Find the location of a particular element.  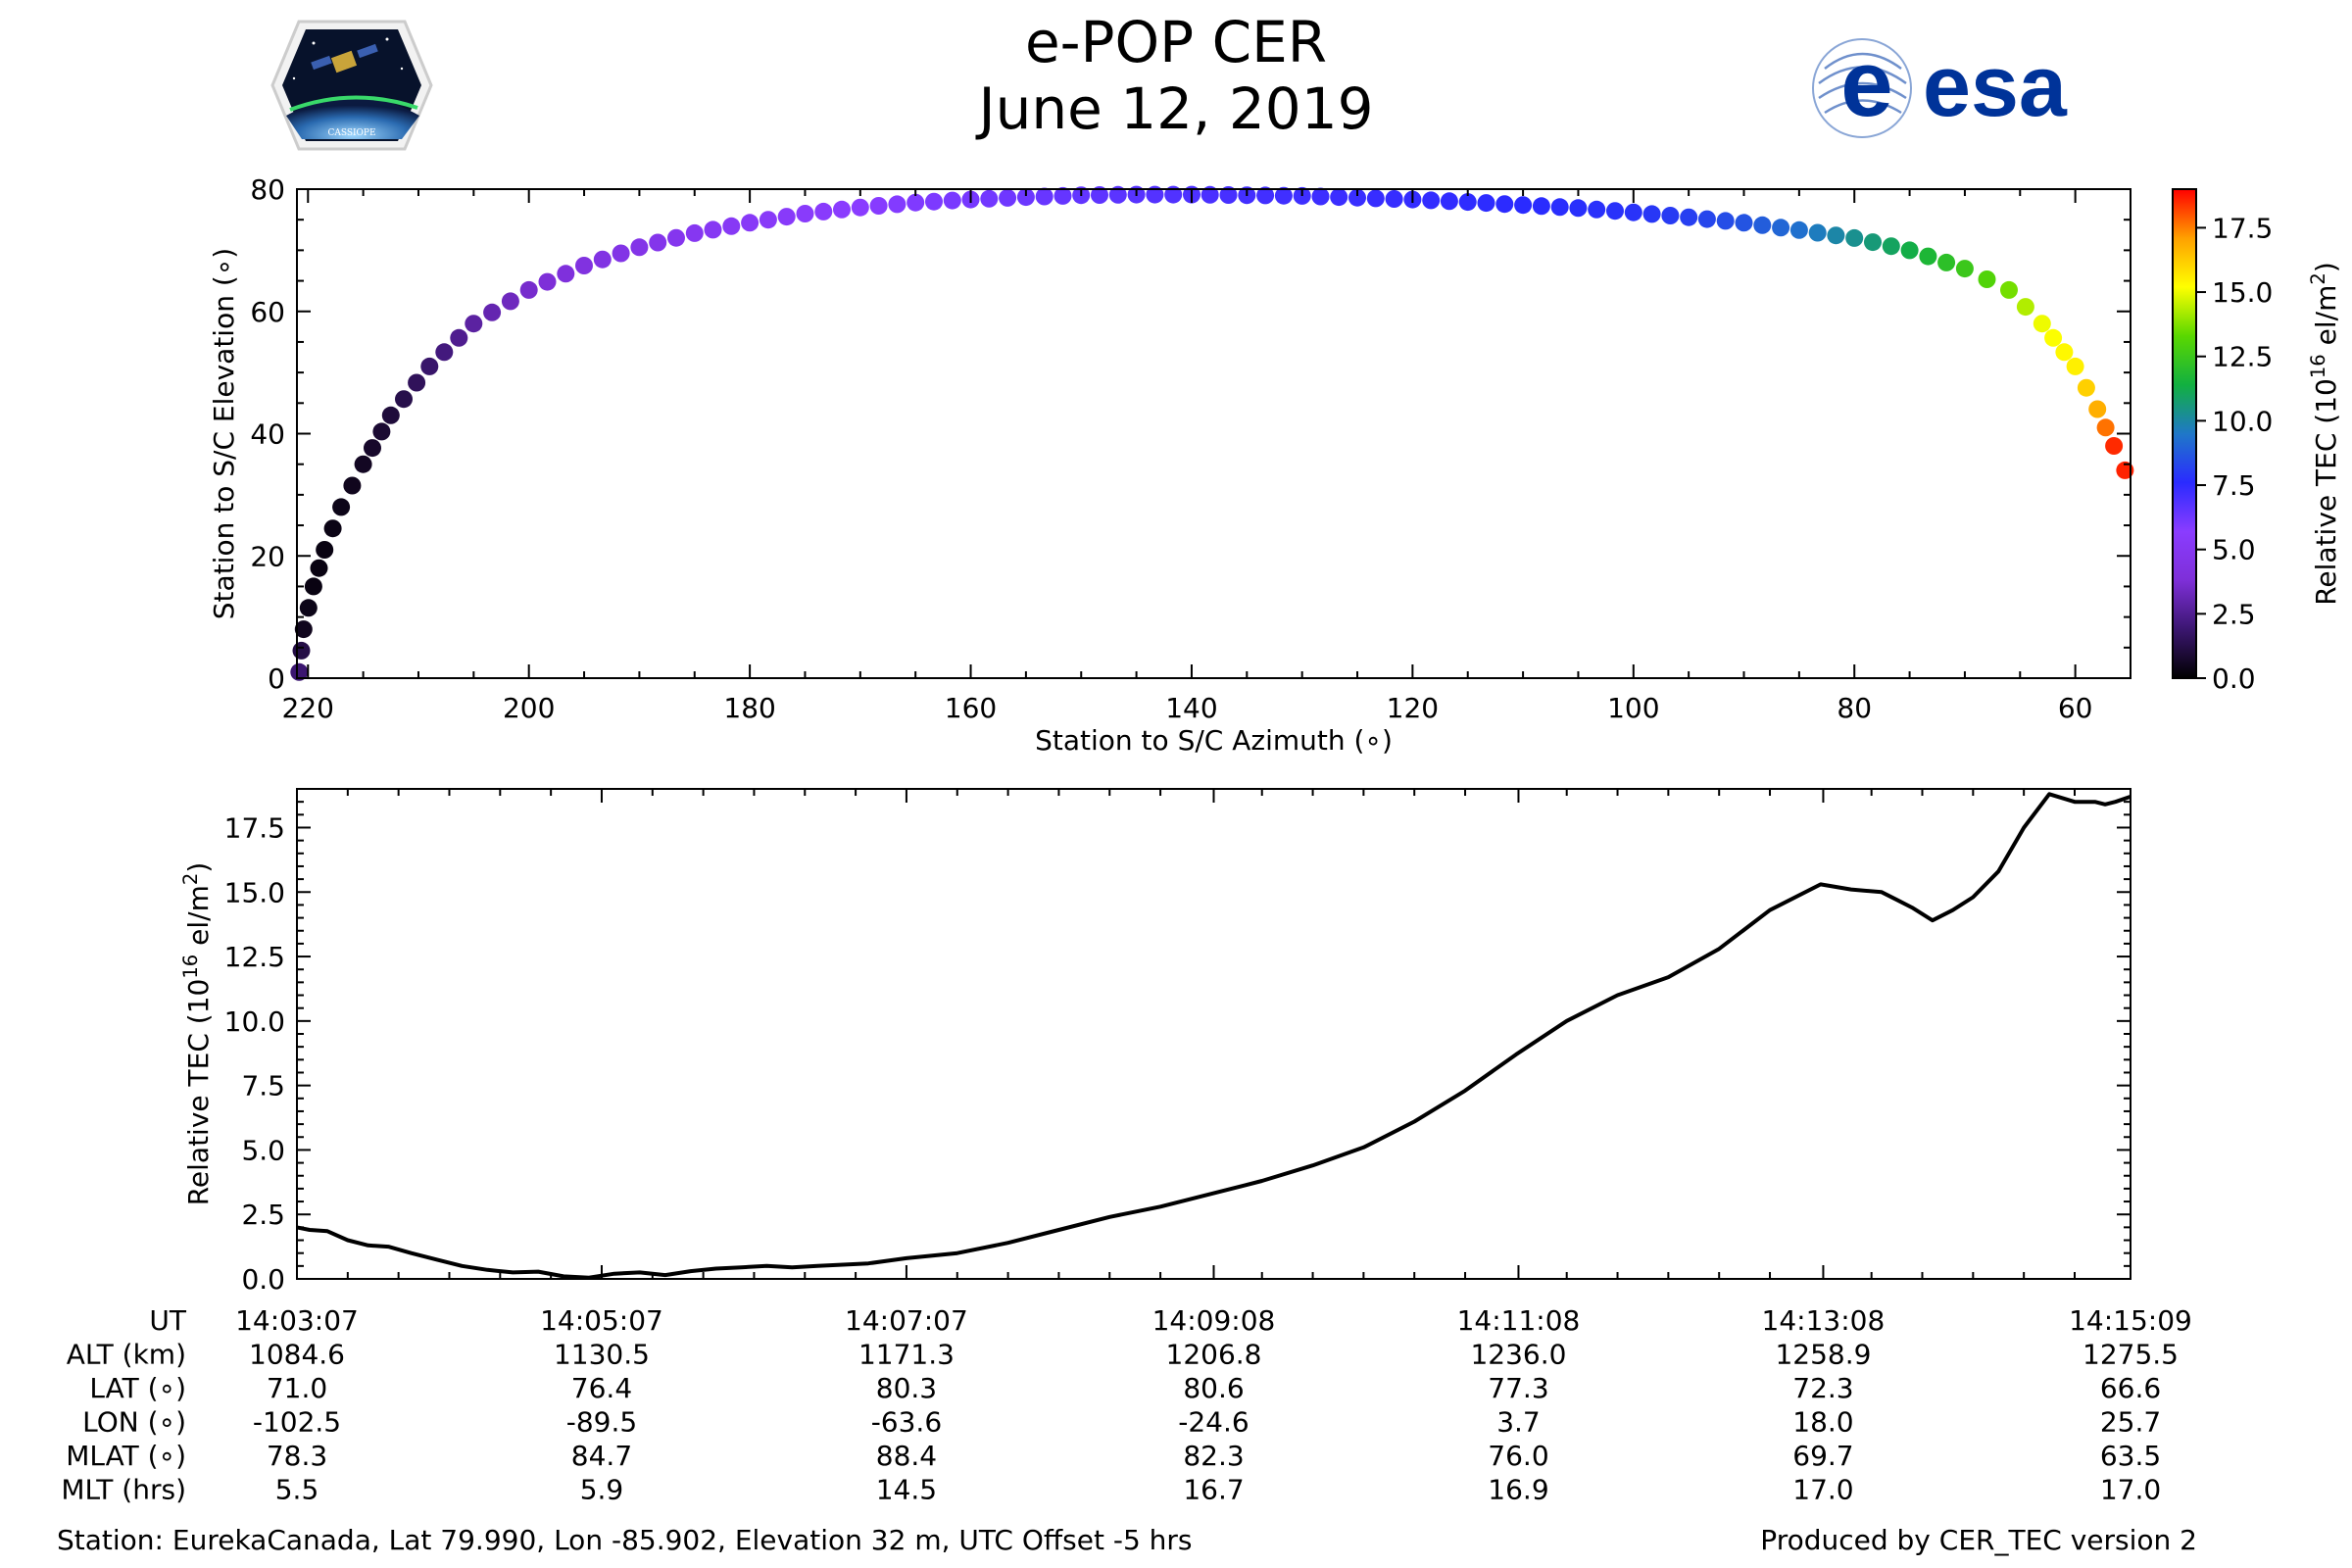

x-axis-label: Station to S/C Azimuth (∘) is located at coordinates (1214, 740).